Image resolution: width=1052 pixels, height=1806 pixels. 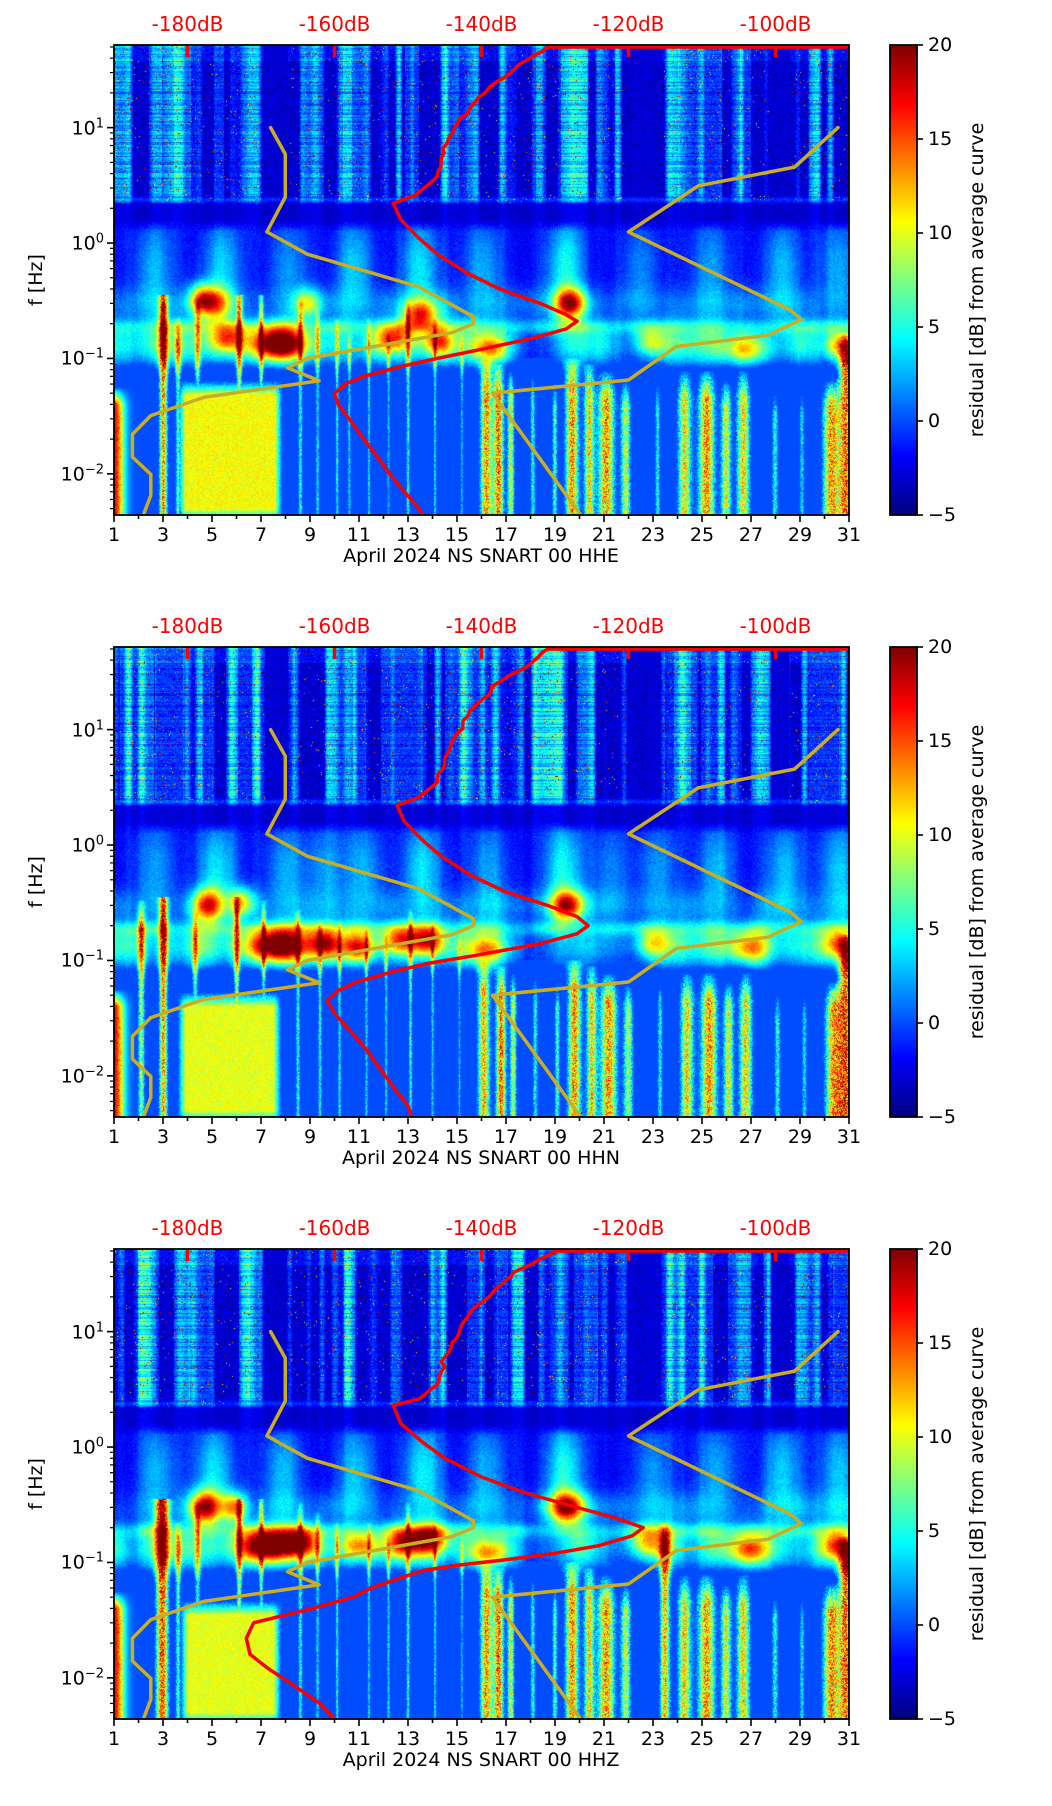 I want to click on colorbar-label-hhe: residual [dB] from average curve, so click(x=977, y=280).